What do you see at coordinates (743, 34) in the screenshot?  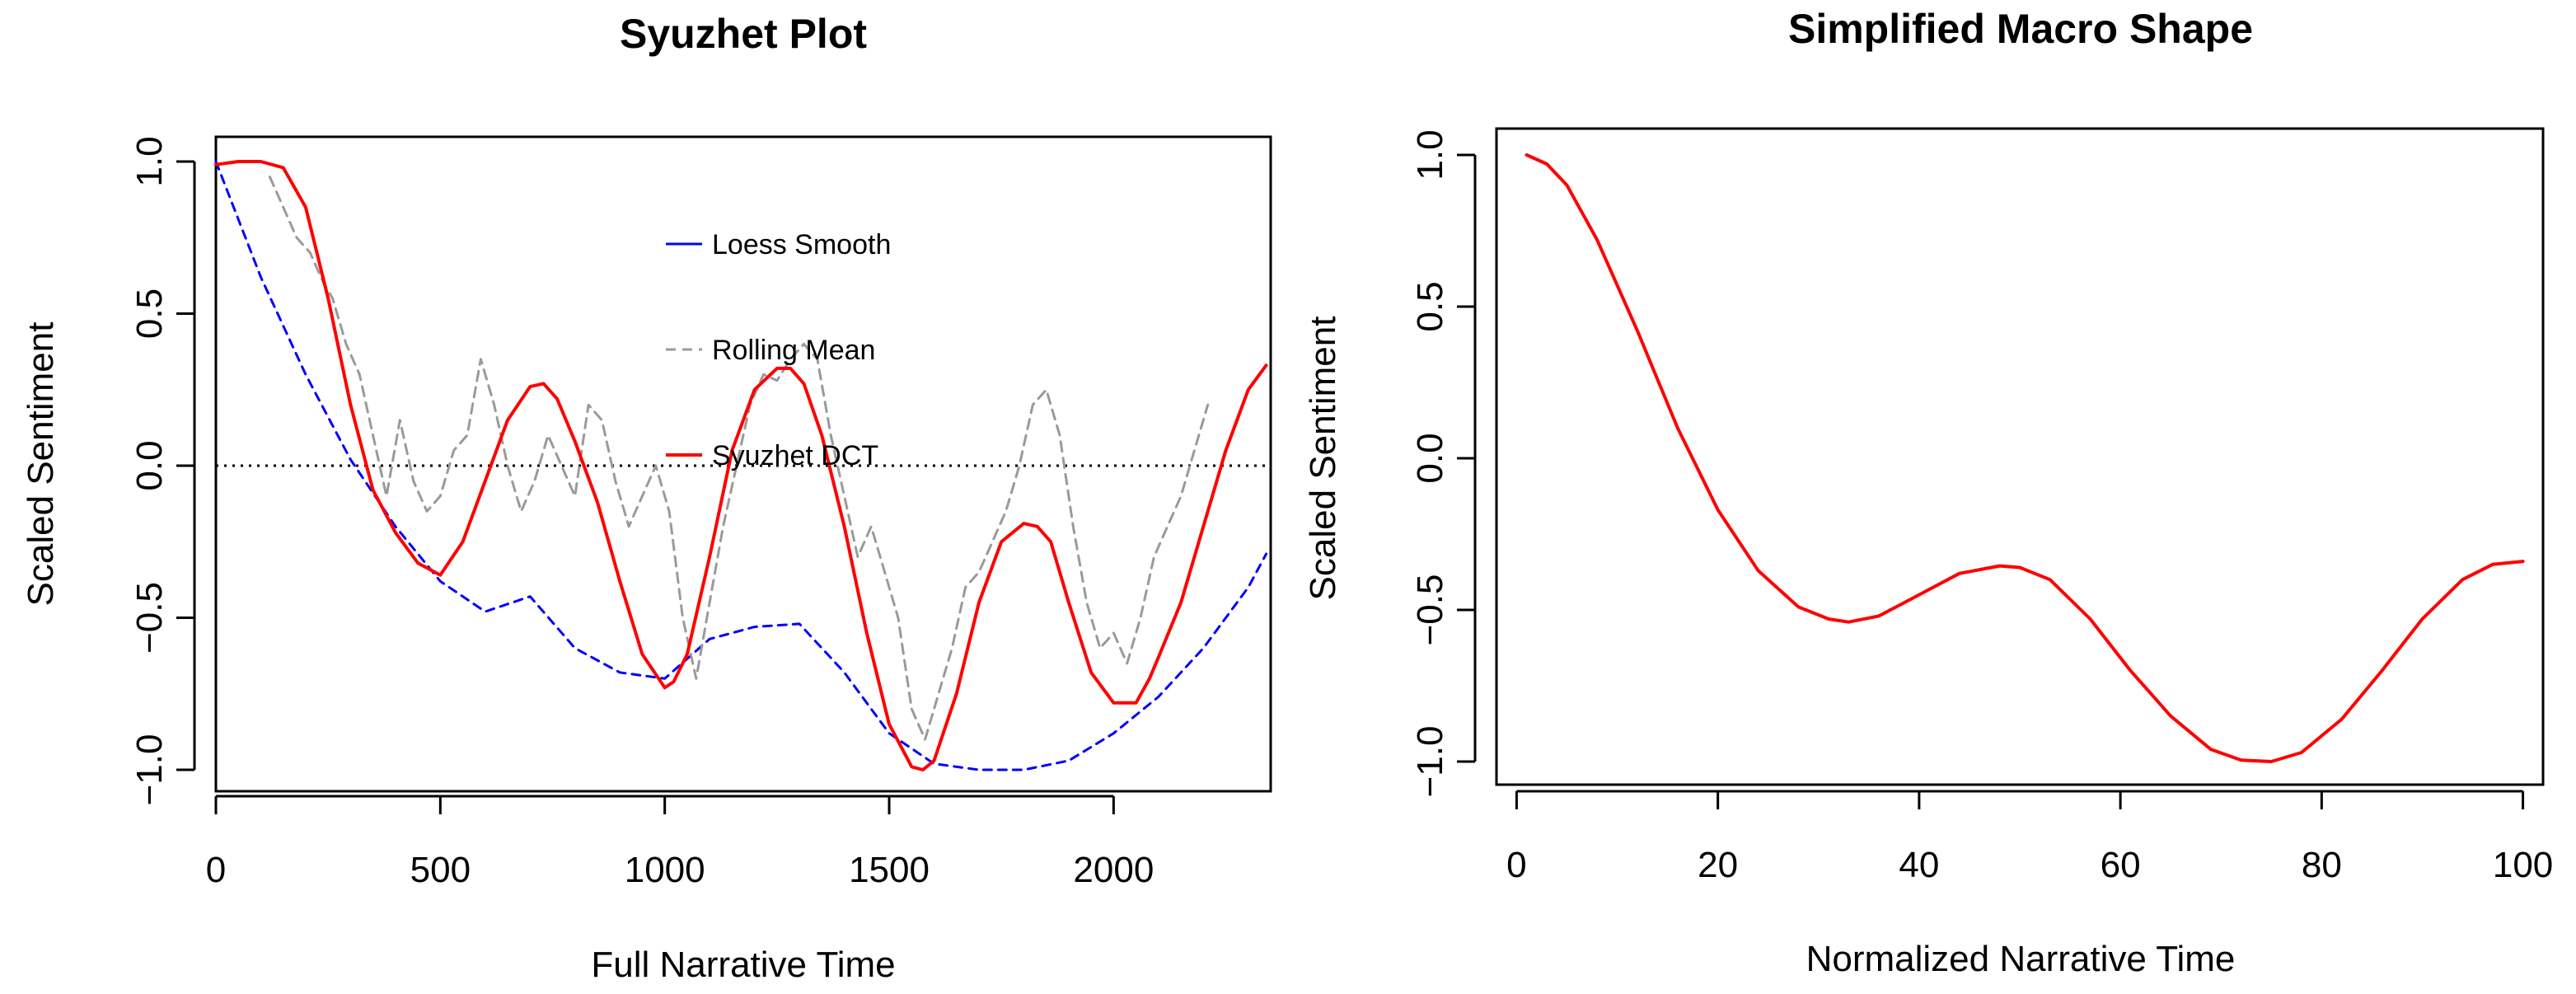 I see `chart-title: Syuzhet Plot` at bounding box center [743, 34].